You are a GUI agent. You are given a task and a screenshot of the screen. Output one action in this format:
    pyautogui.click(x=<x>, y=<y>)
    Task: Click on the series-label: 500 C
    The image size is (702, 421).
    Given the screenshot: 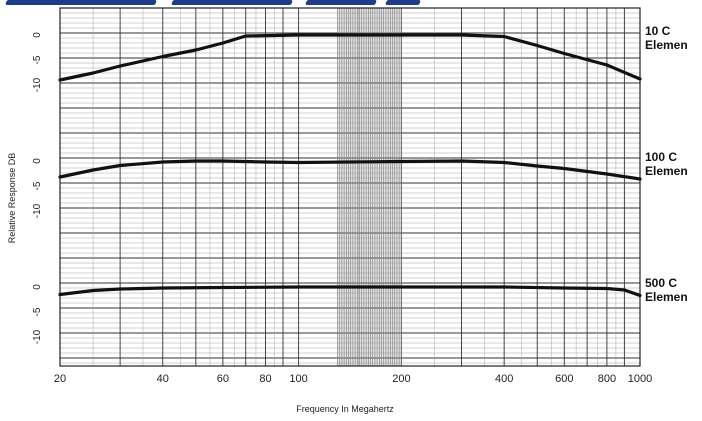 What is the action you would take?
    pyautogui.click(x=661, y=283)
    